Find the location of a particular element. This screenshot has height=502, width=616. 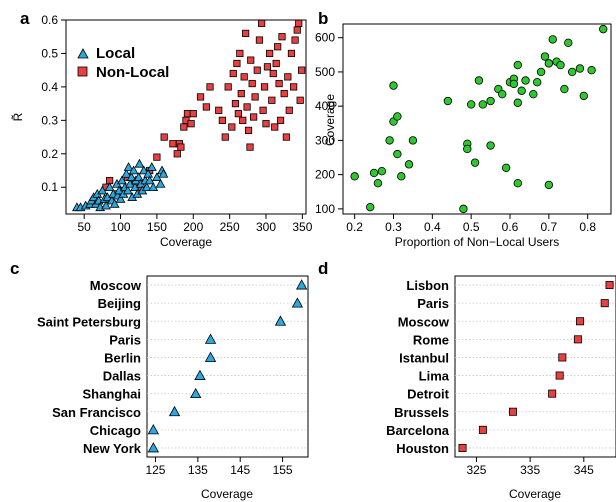

city-label: San Francisco is located at coordinates (96, 412).